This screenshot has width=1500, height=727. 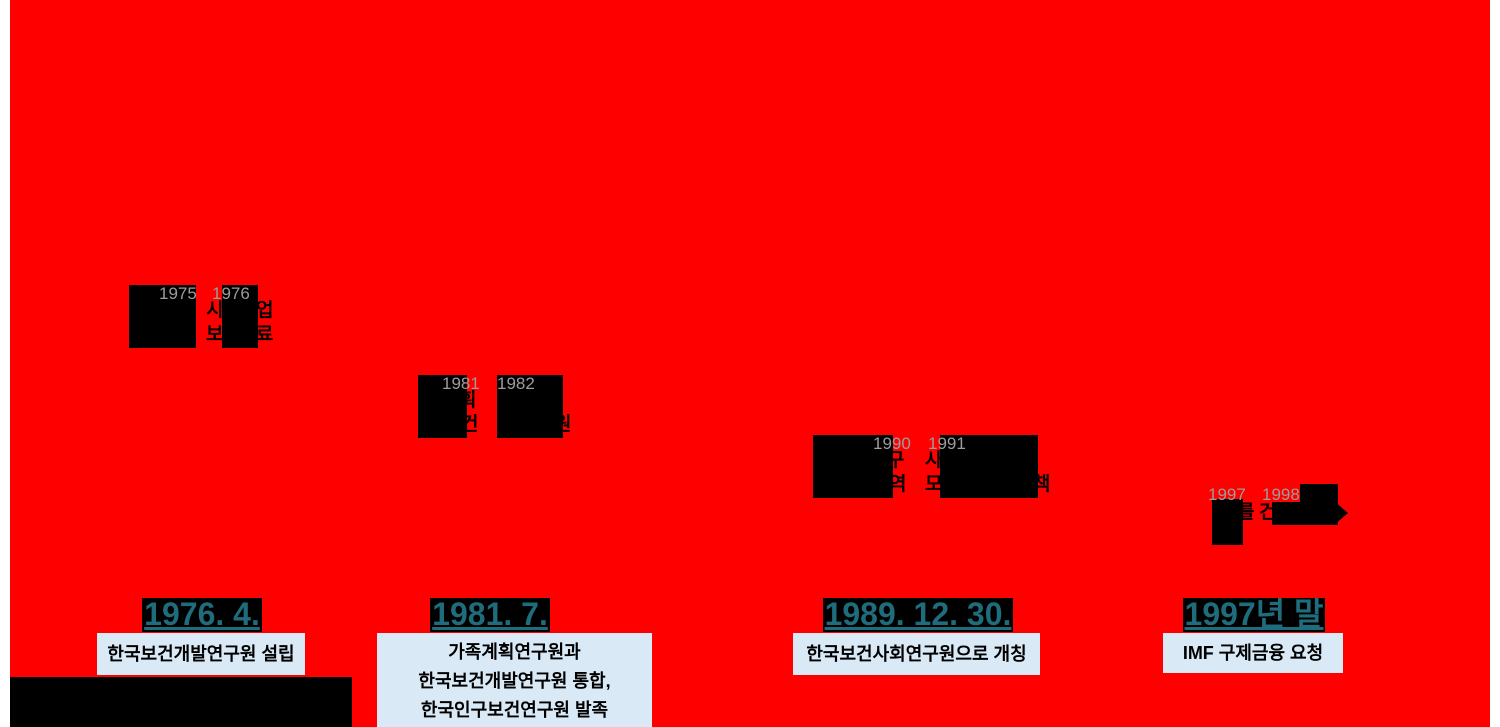 What do you see at coordinates (178, 293) in the screenshot?
I see `year-caption: 1975` at bounding box center [178, 293].